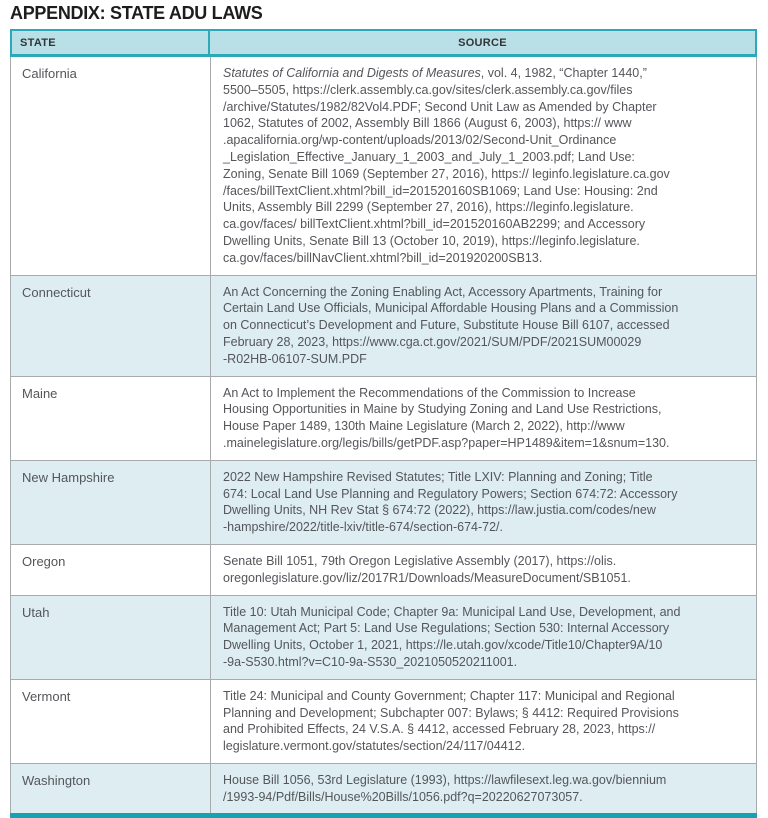  Describe the element at coordinates (111, 637) in the screenshot. I see `state-cell: Utah` at that location.